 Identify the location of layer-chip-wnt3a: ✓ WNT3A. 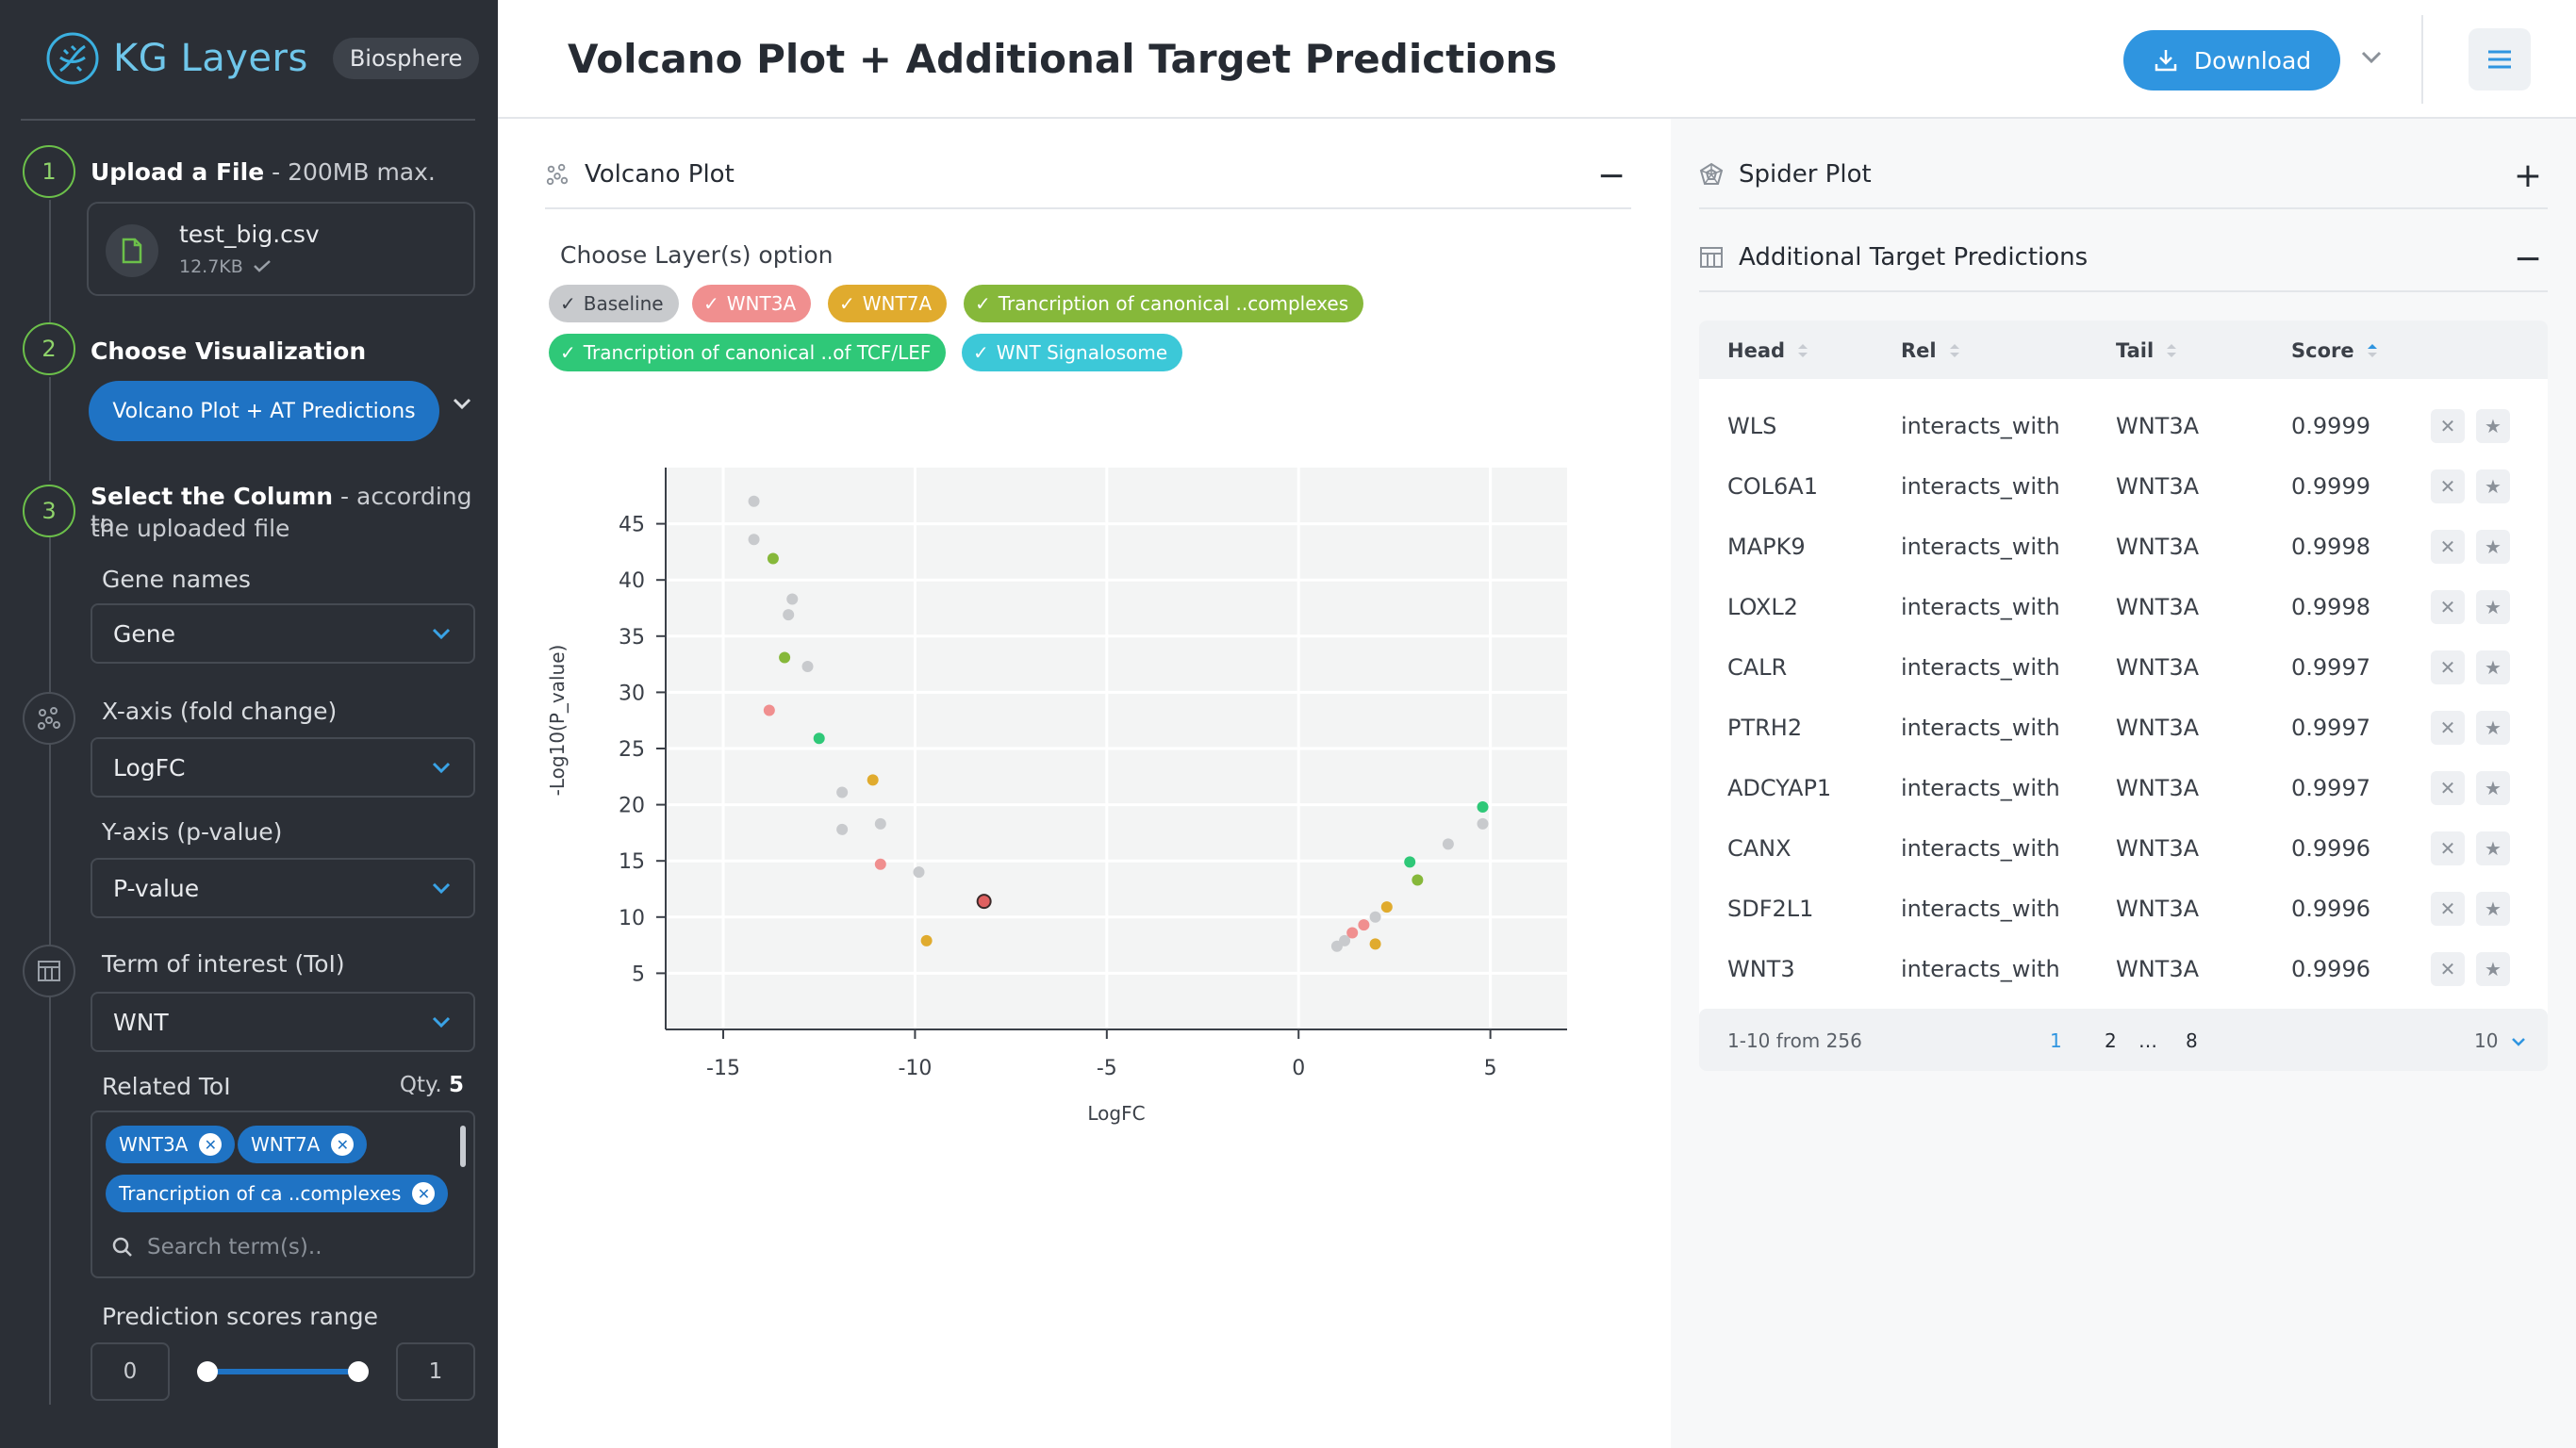
(752, 303).